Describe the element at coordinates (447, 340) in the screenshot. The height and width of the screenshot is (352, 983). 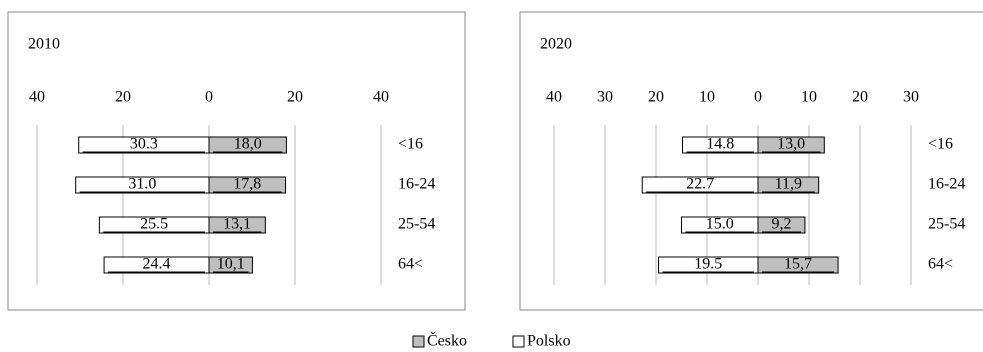
I see `legend-label: Česko` at that location.